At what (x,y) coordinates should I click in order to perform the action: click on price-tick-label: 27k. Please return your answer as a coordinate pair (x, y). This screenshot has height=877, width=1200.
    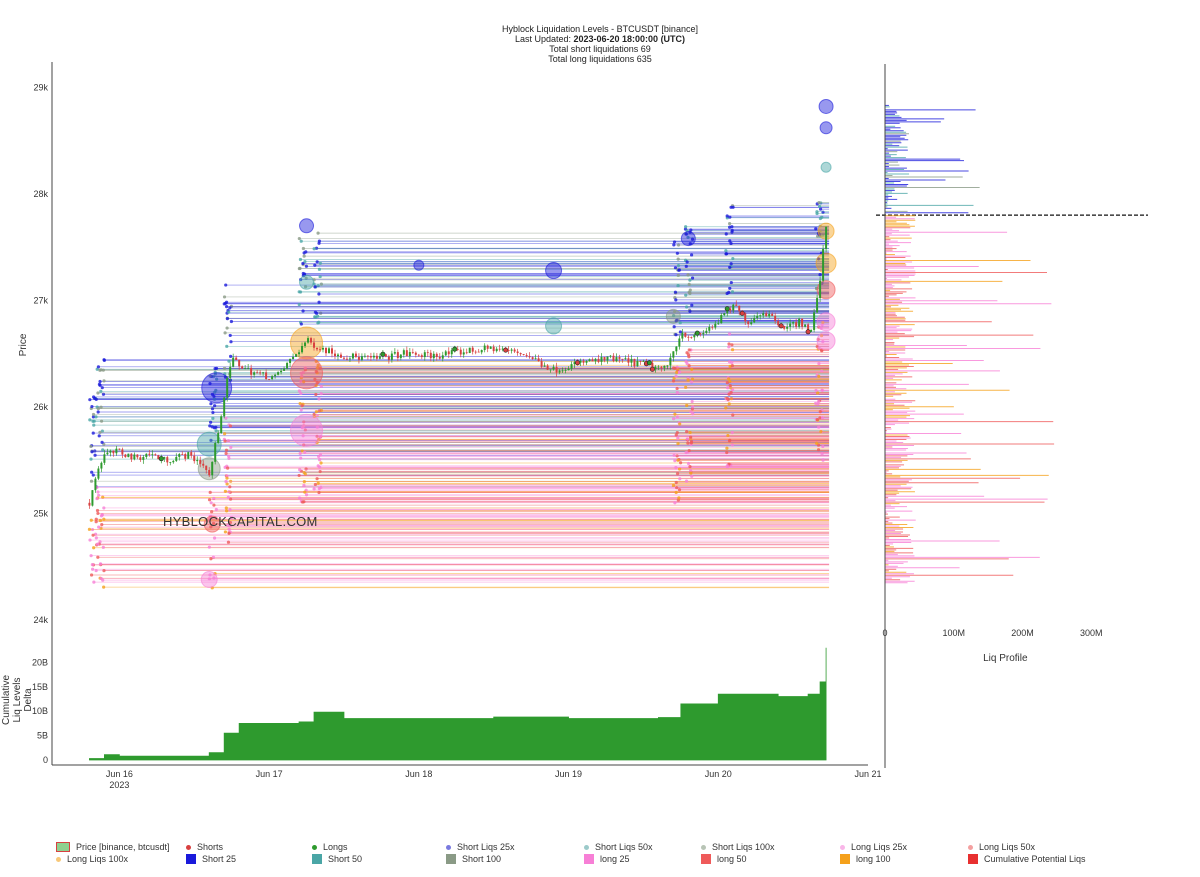
    Looking at the image, I should click on (40, 300).